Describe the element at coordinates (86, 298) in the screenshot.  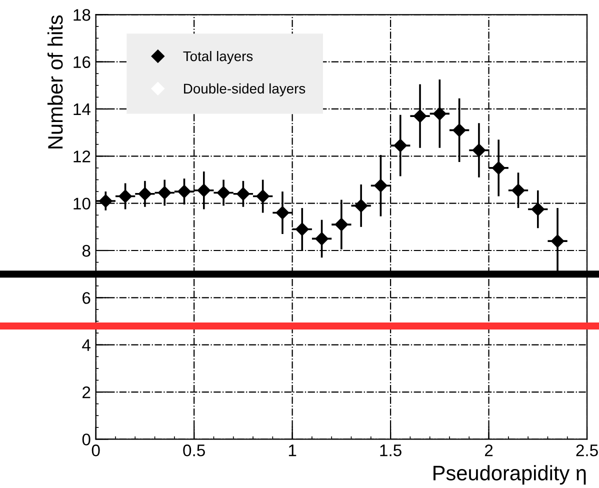
I see `y-tick-label: 6` at that location.